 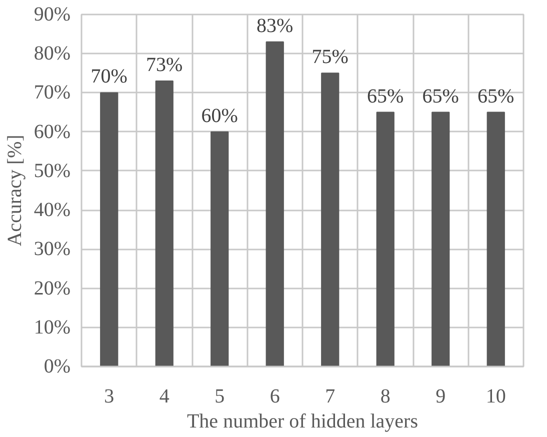 What do you see at coordinates (52, 131) in the screenshot?
I see `y-tick-label: 60%` at bounding box center [52, 131].